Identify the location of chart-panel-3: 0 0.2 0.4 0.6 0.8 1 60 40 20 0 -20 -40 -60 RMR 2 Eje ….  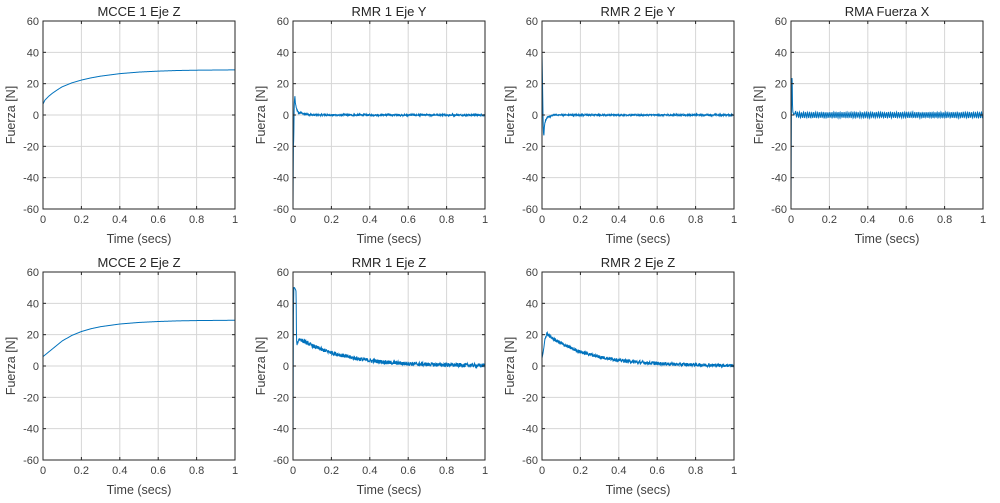
(620, 125).